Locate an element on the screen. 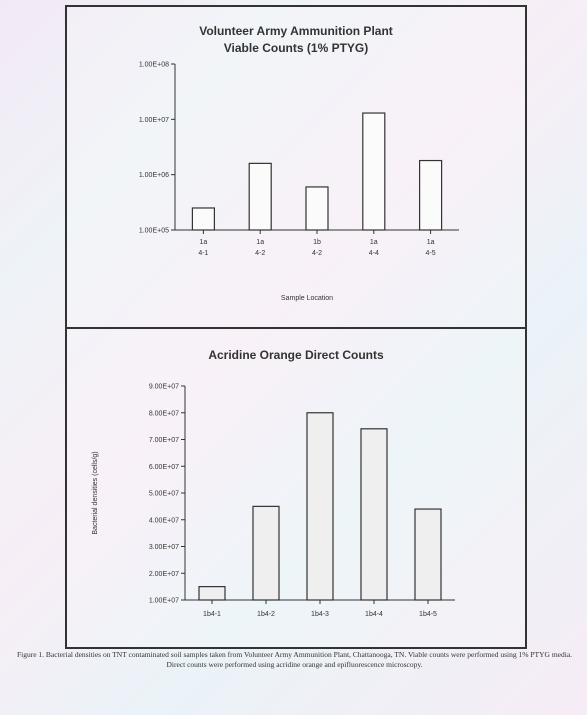  chart-title: Volunteer Army Ammunition Plant is located at coordinates (296, 31).